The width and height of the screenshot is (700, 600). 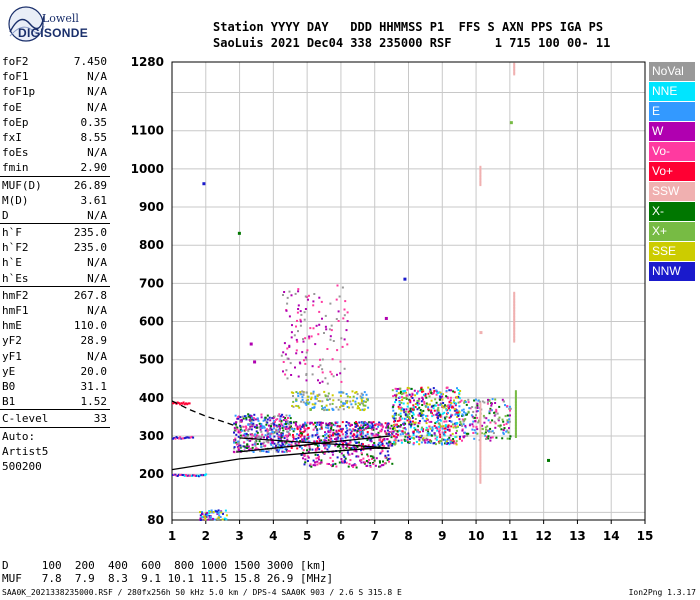 What do you see at coordinates (55, 295) in the screenshot?
I see `param-row: hmF2 267.8` at bounding box center [55, 295].